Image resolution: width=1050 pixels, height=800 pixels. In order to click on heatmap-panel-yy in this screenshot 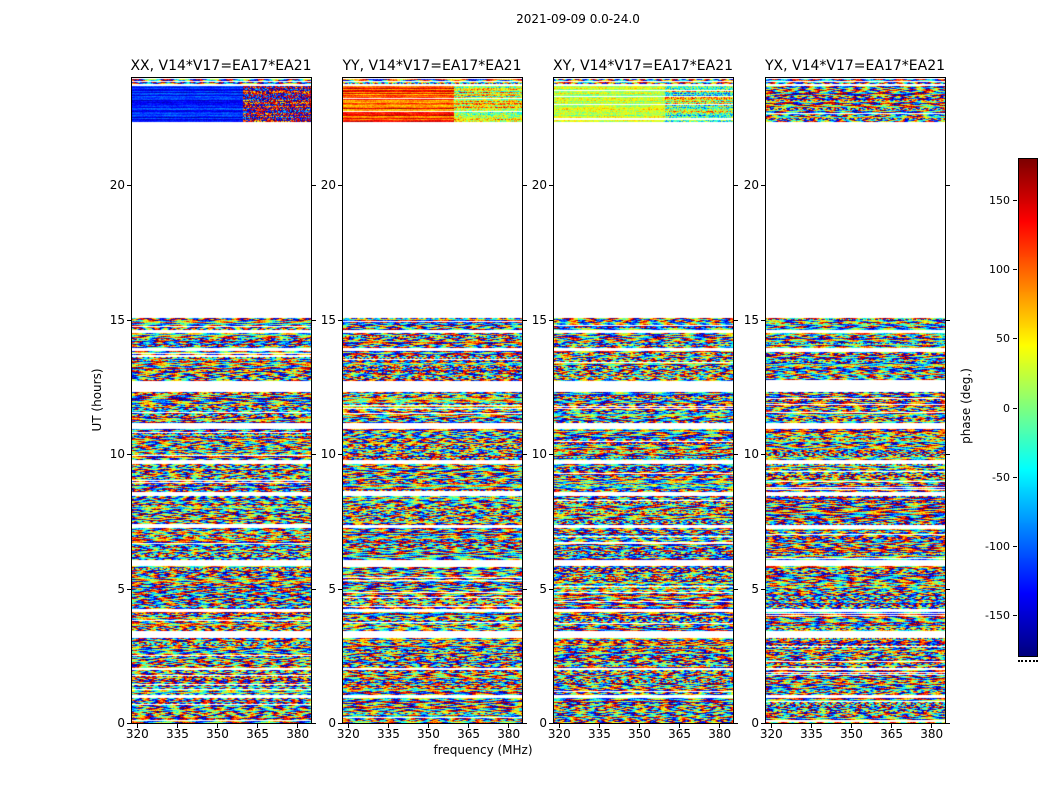, I will do `click(432, 400)`.